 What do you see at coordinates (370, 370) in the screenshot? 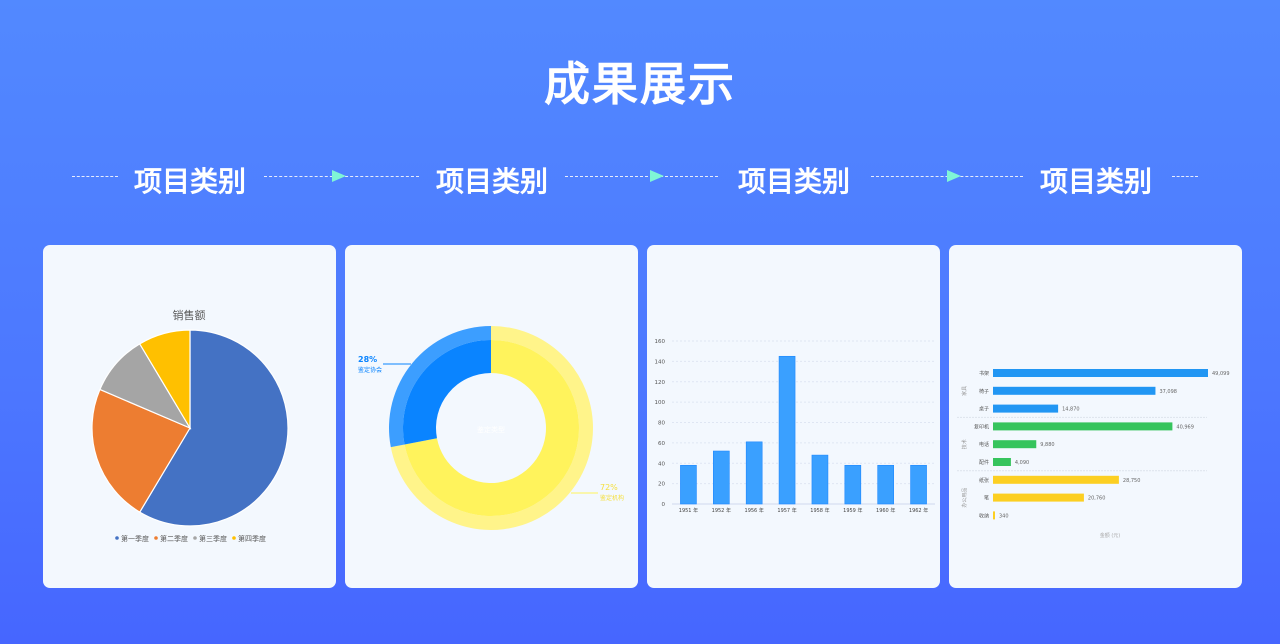
I see `category-label: 鉴定协会` at bounding box center [370, 370].